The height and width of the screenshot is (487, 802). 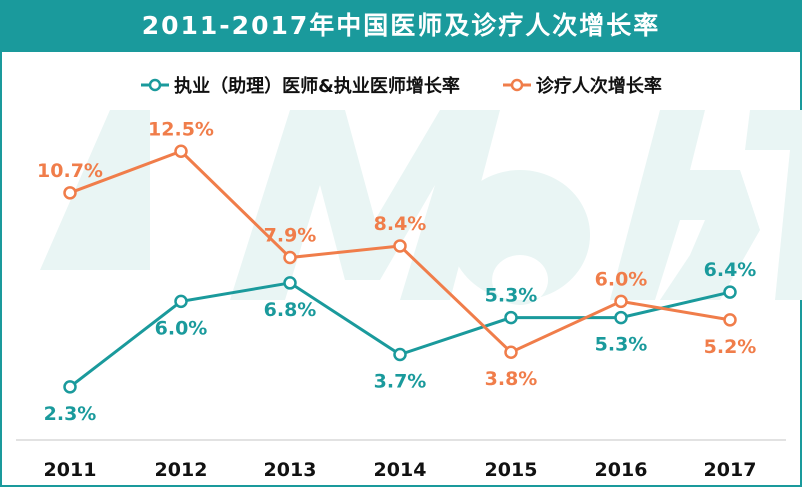 What do you see at coordinates (70, 470) in the screenshot?
I see `x-tick-label: 2011` at bounding box center [70, 470].